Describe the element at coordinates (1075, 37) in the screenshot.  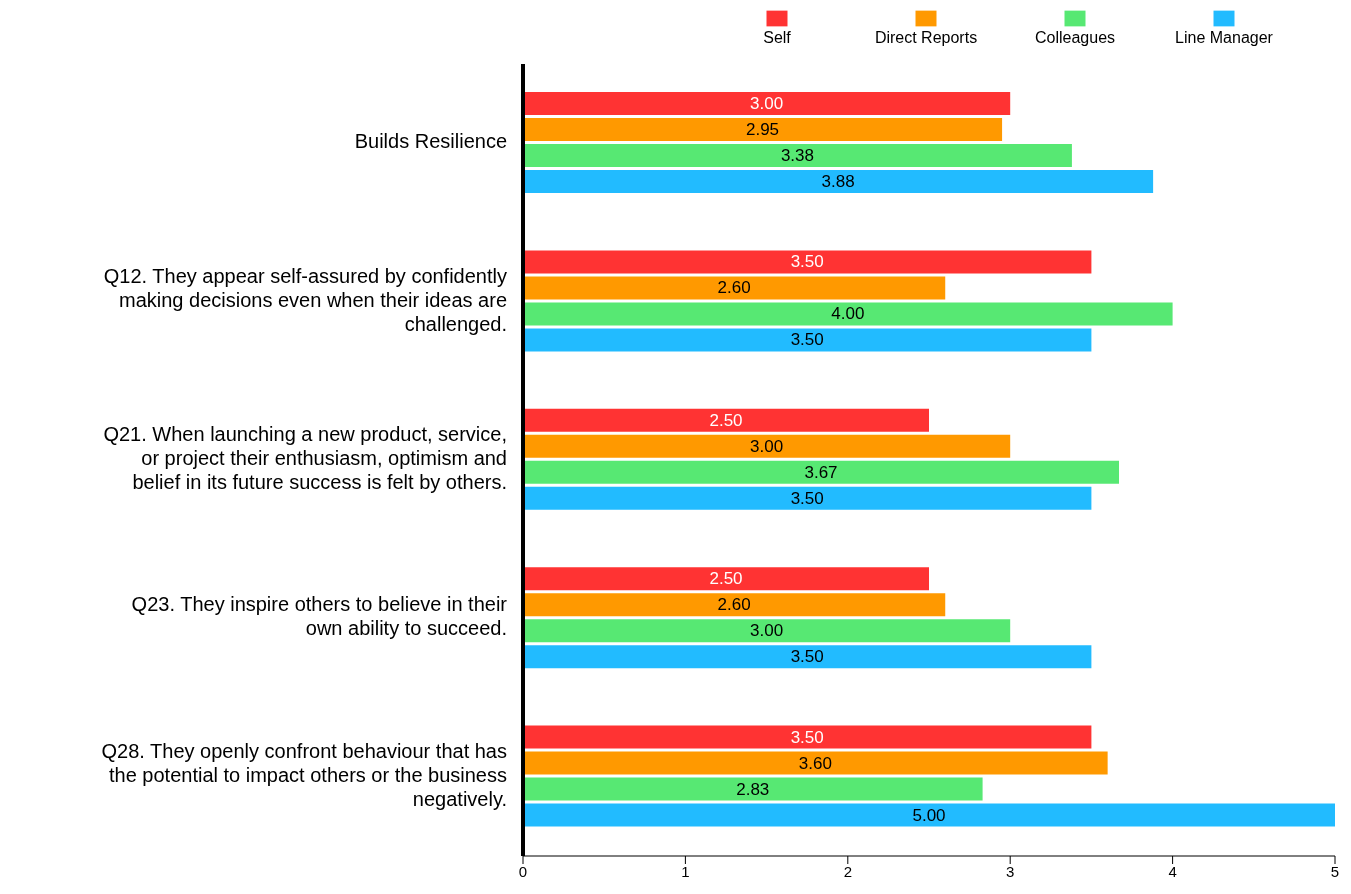
I see `legend-label: Colleagues` at that location.